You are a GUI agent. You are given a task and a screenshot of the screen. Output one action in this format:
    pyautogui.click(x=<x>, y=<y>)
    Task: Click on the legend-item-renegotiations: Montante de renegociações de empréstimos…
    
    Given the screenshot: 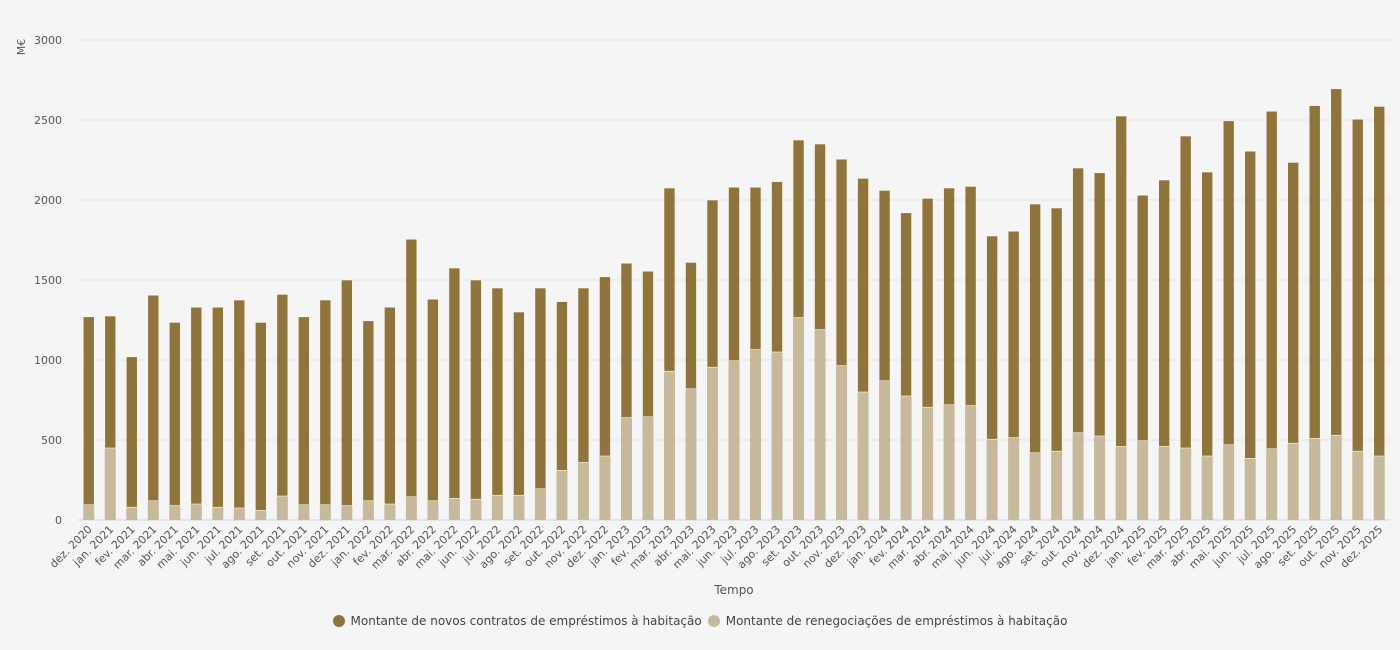 What is the action you would take?
    pyautogui.click(x=887, y=621)
    